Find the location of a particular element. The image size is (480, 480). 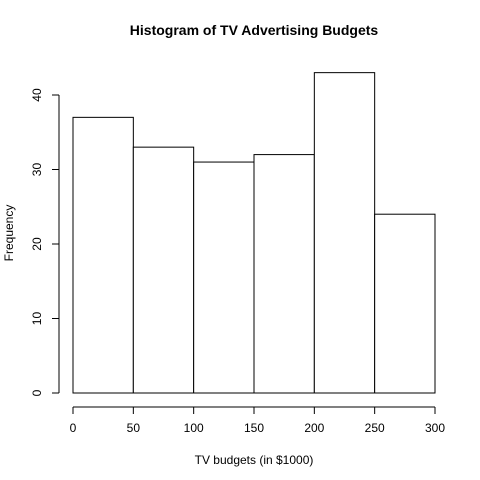

y-axis: 0 10 20 30 40 is located at coordinates (45, 242).